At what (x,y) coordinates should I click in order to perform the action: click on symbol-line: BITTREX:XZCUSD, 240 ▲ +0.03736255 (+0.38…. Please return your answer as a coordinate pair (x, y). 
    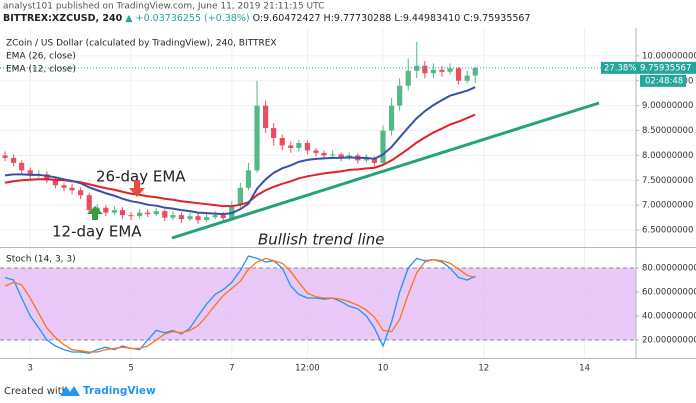
    Looking at the image, I should click on (267, 18).